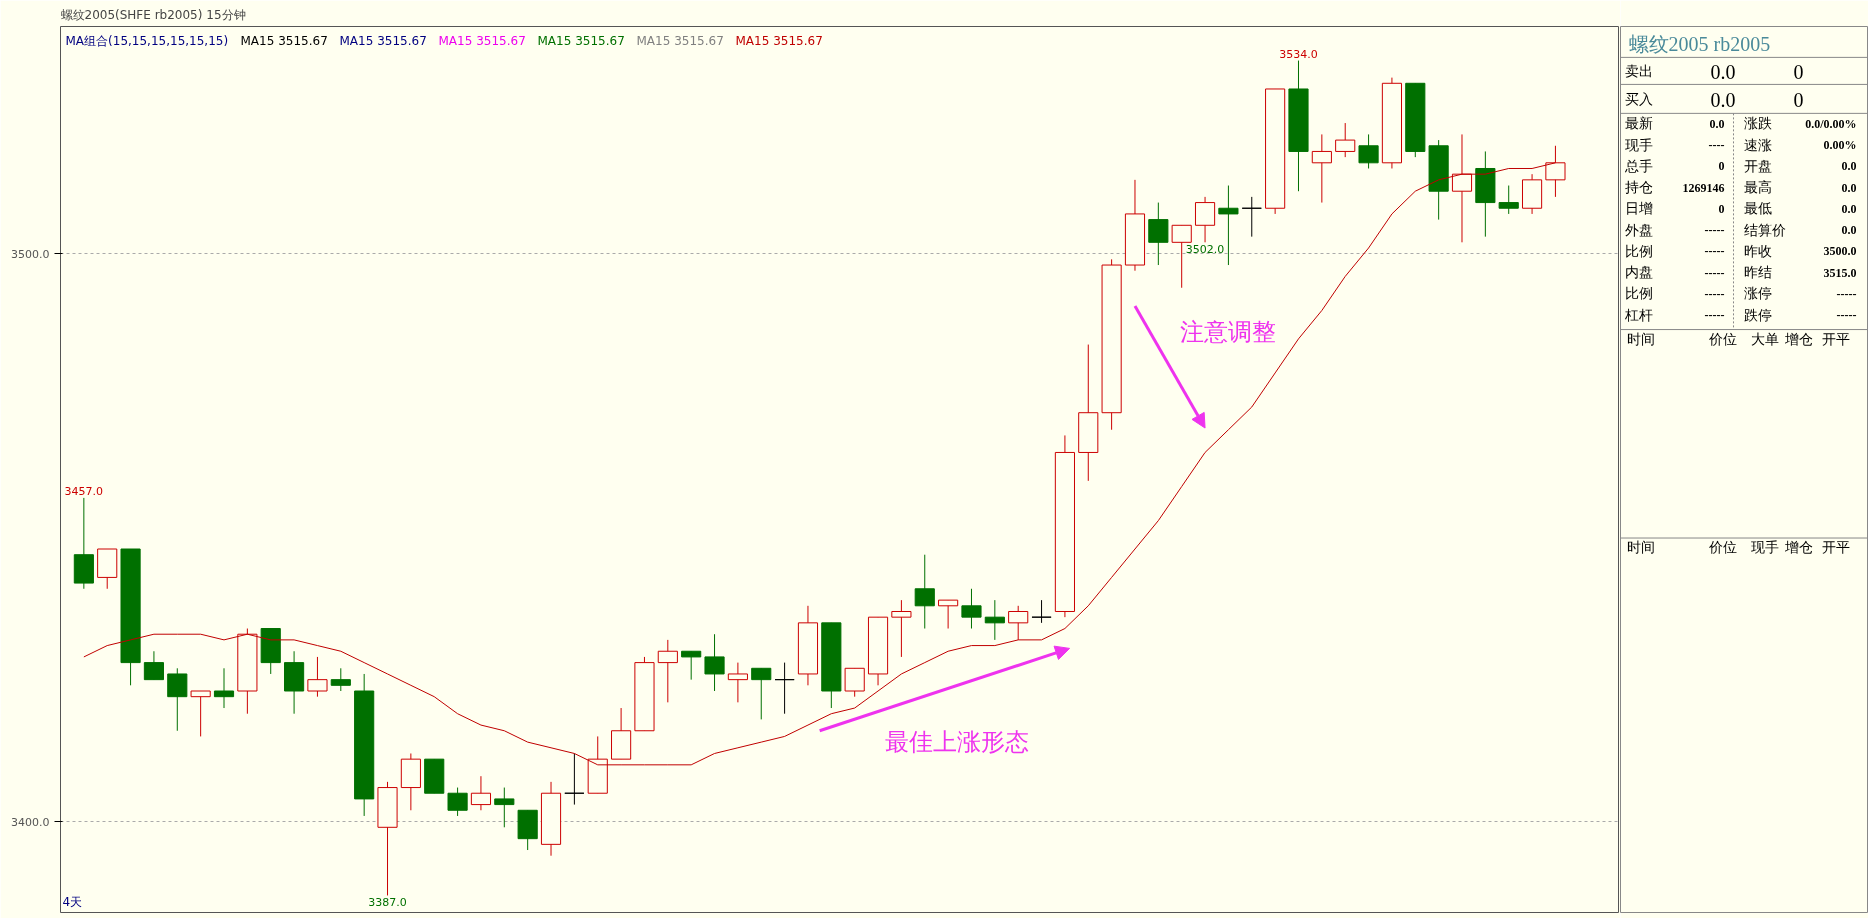 This screenshot has height=918, width=1868. What do you see at coordinates (1638, 273) in the screenshot?
I see `text: 内盘` at bounding box center [1638, 273].